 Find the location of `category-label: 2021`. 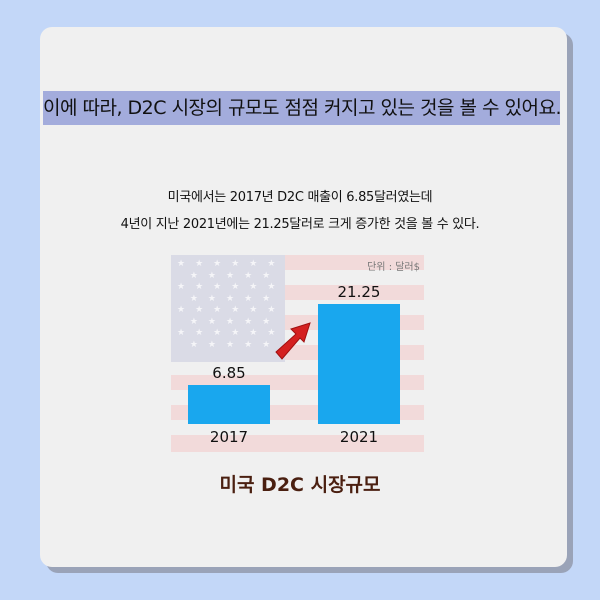

category-label: 2021 is located at coordinates (359, 437).